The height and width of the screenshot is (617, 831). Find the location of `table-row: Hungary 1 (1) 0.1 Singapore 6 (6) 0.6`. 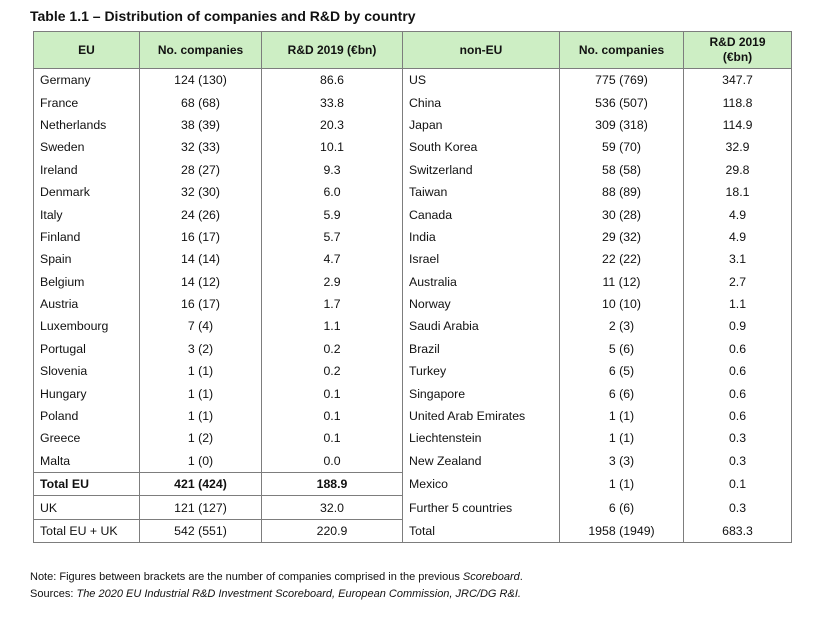

table-row: Hungary 1 (1) 0.1 Singapore 6 (6) 0.6 is located at coordinates (412, 393).